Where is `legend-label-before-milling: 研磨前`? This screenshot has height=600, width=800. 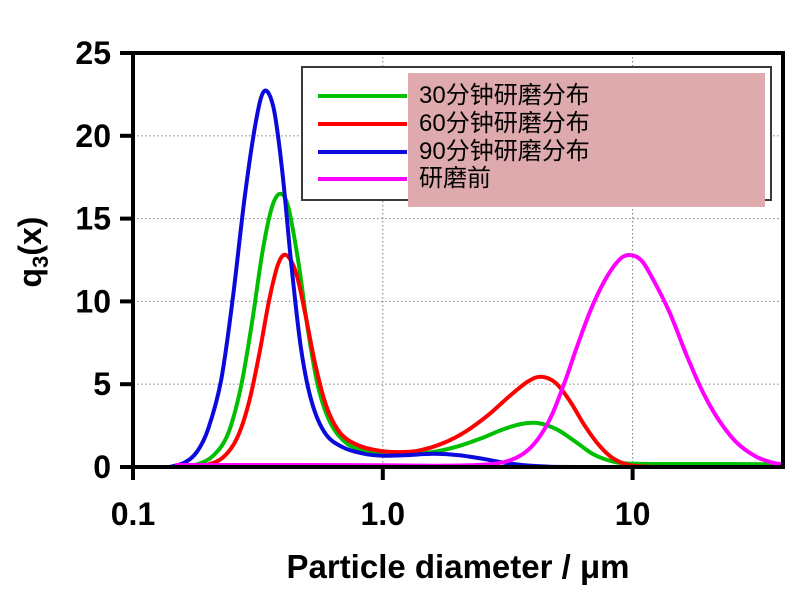
legend-label-before-milling: 研磨前 is located at coordinates (455, 178).